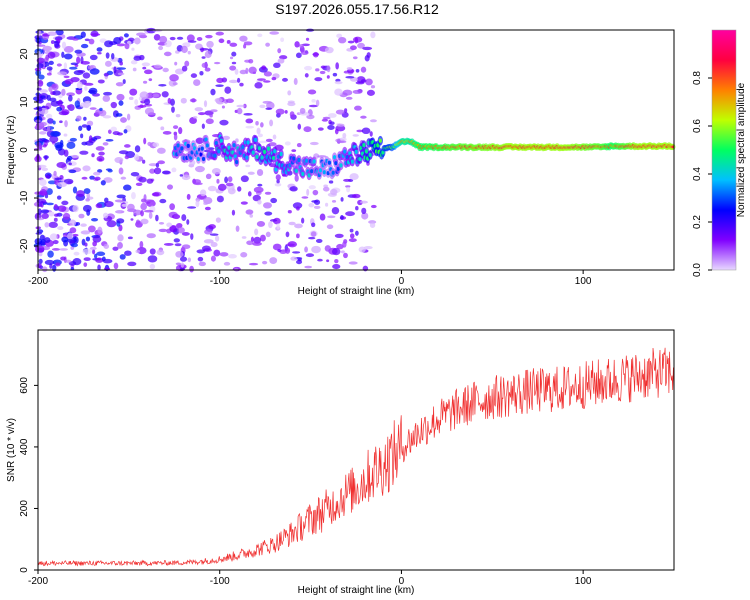  What do you see at coordinates (24, 150) in the screenshot?
I see `spectrogram-y-tick-label: 0` at bounding box center [24, 150].